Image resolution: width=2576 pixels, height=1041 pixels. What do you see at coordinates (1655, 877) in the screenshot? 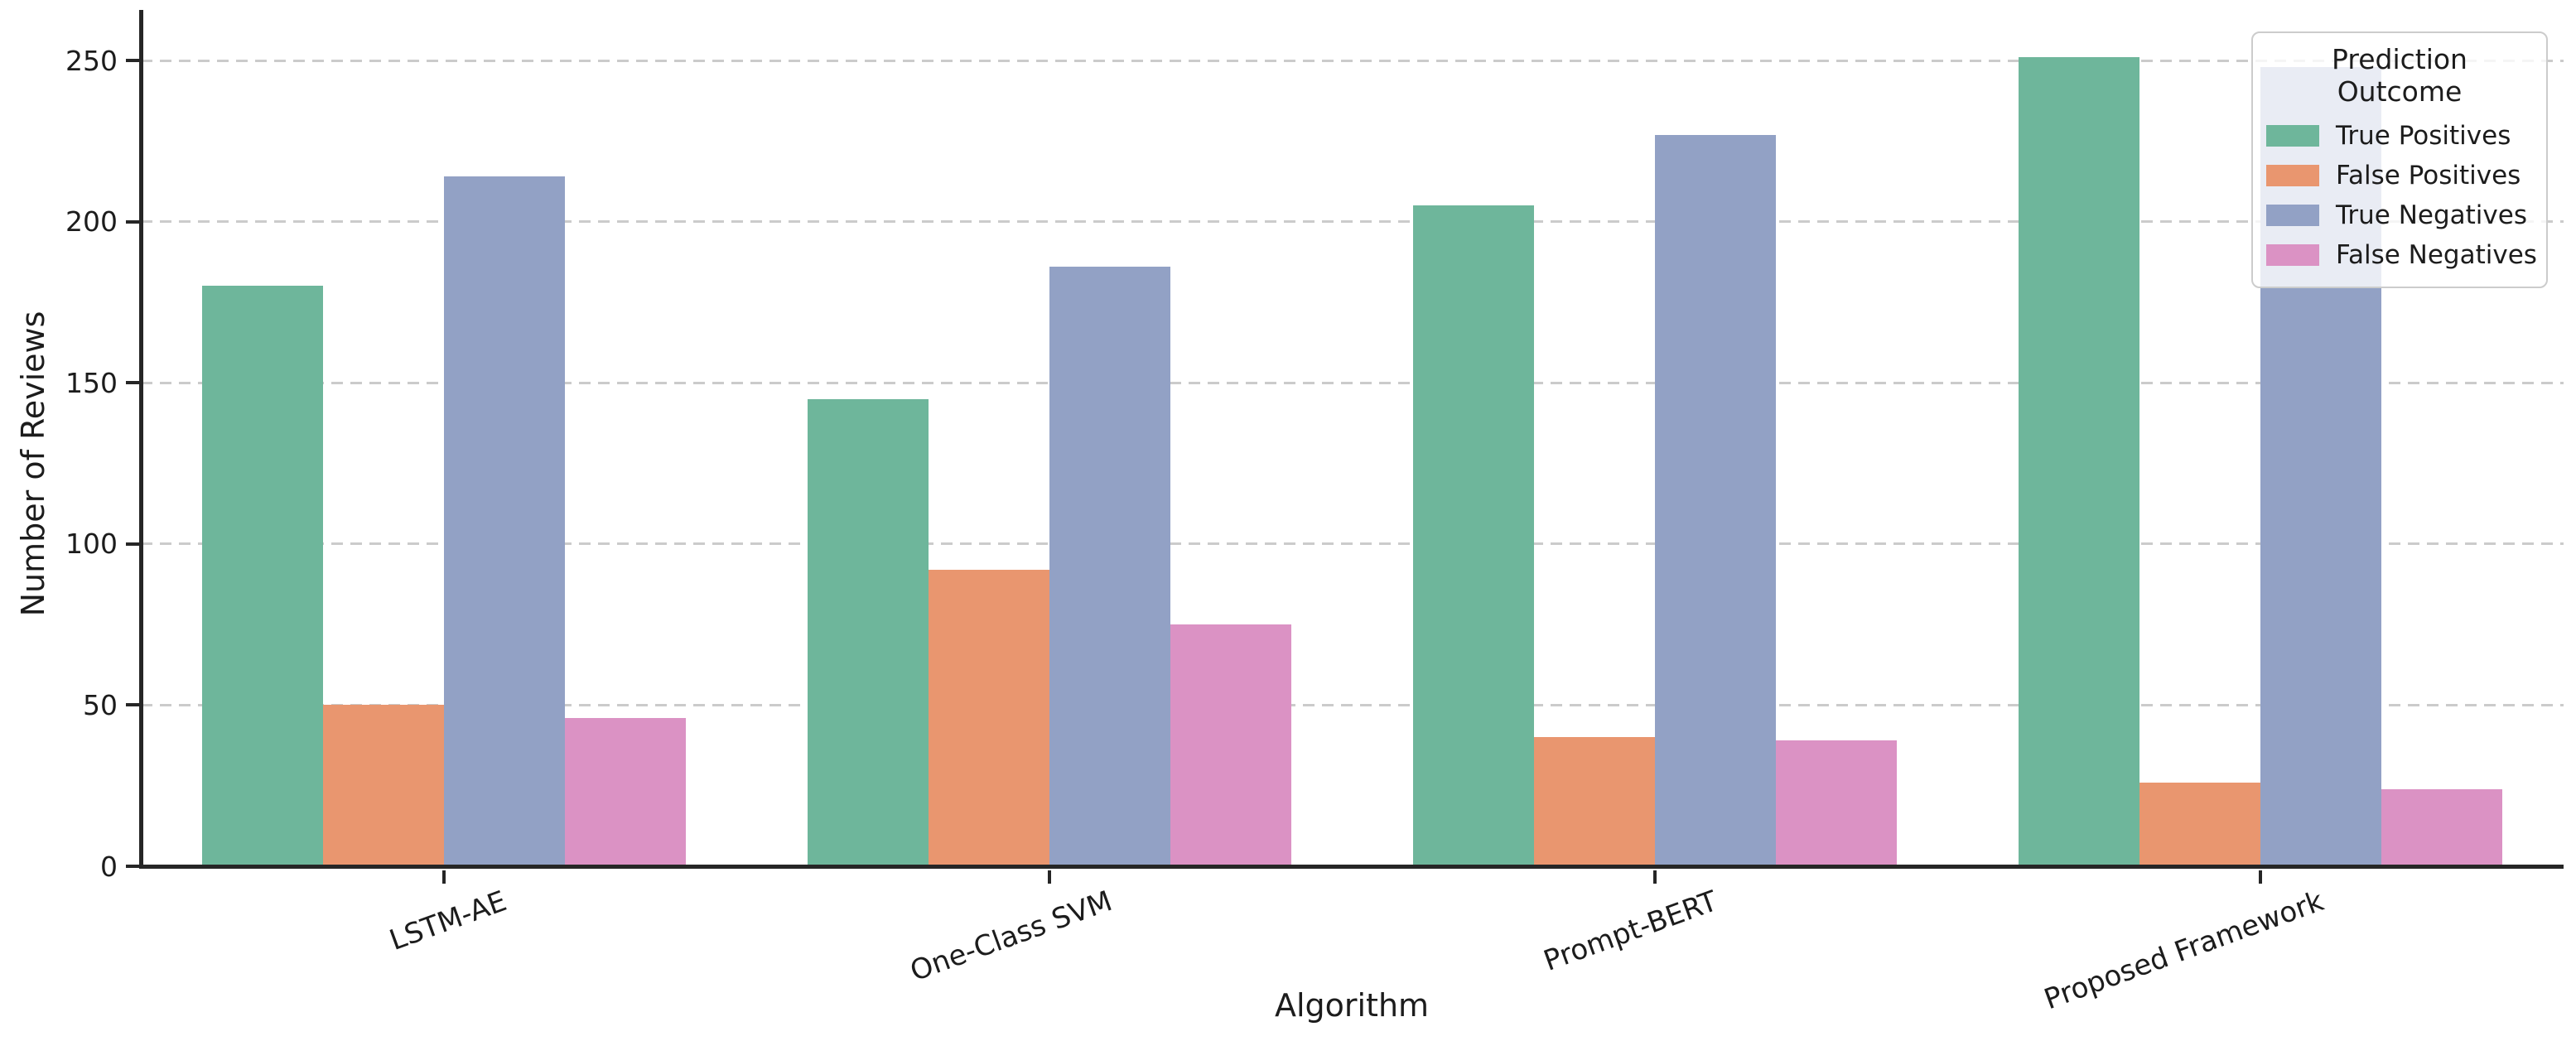
I see `x-tick-prompt-bert` at bounding box center [1655, 877].